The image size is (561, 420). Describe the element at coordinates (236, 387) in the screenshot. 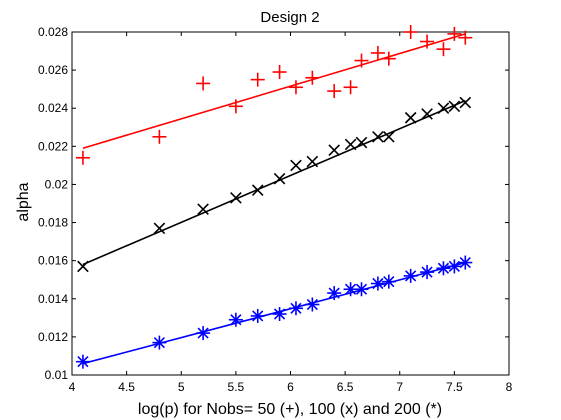

I see `x-tick-label: 5.5` at that location.